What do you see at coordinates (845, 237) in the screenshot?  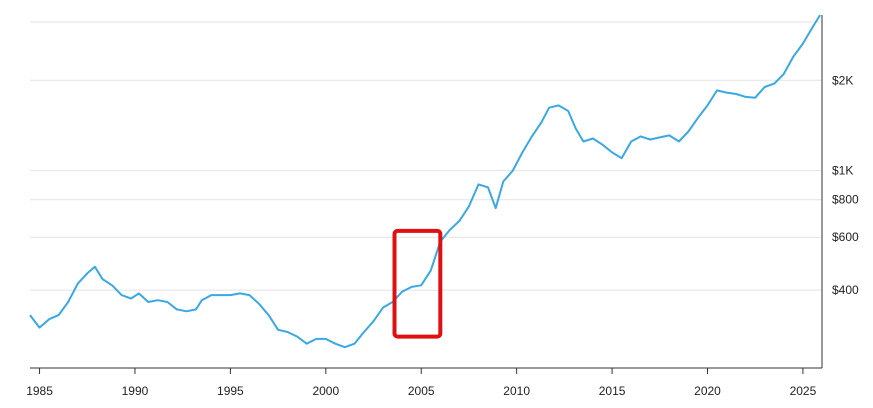 I see `y-tick-label: $600` at bounding box center [845, 237].